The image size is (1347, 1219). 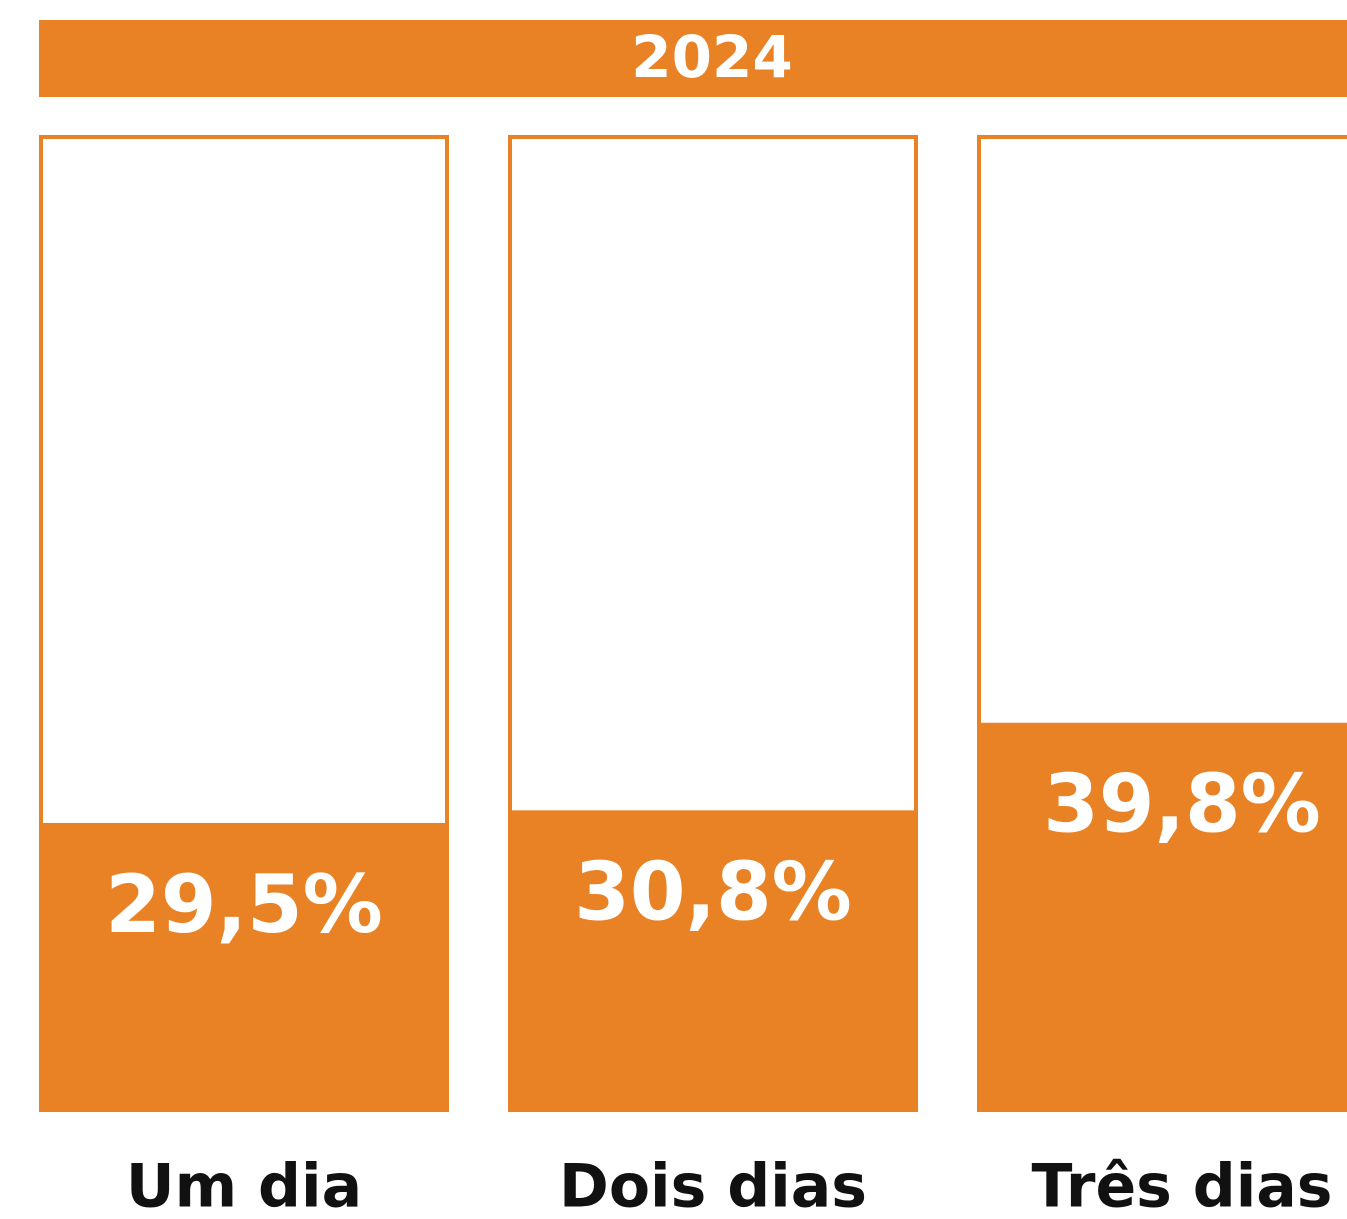 I want to click on value-label: 39,8%, so click(x=1182, y=804).